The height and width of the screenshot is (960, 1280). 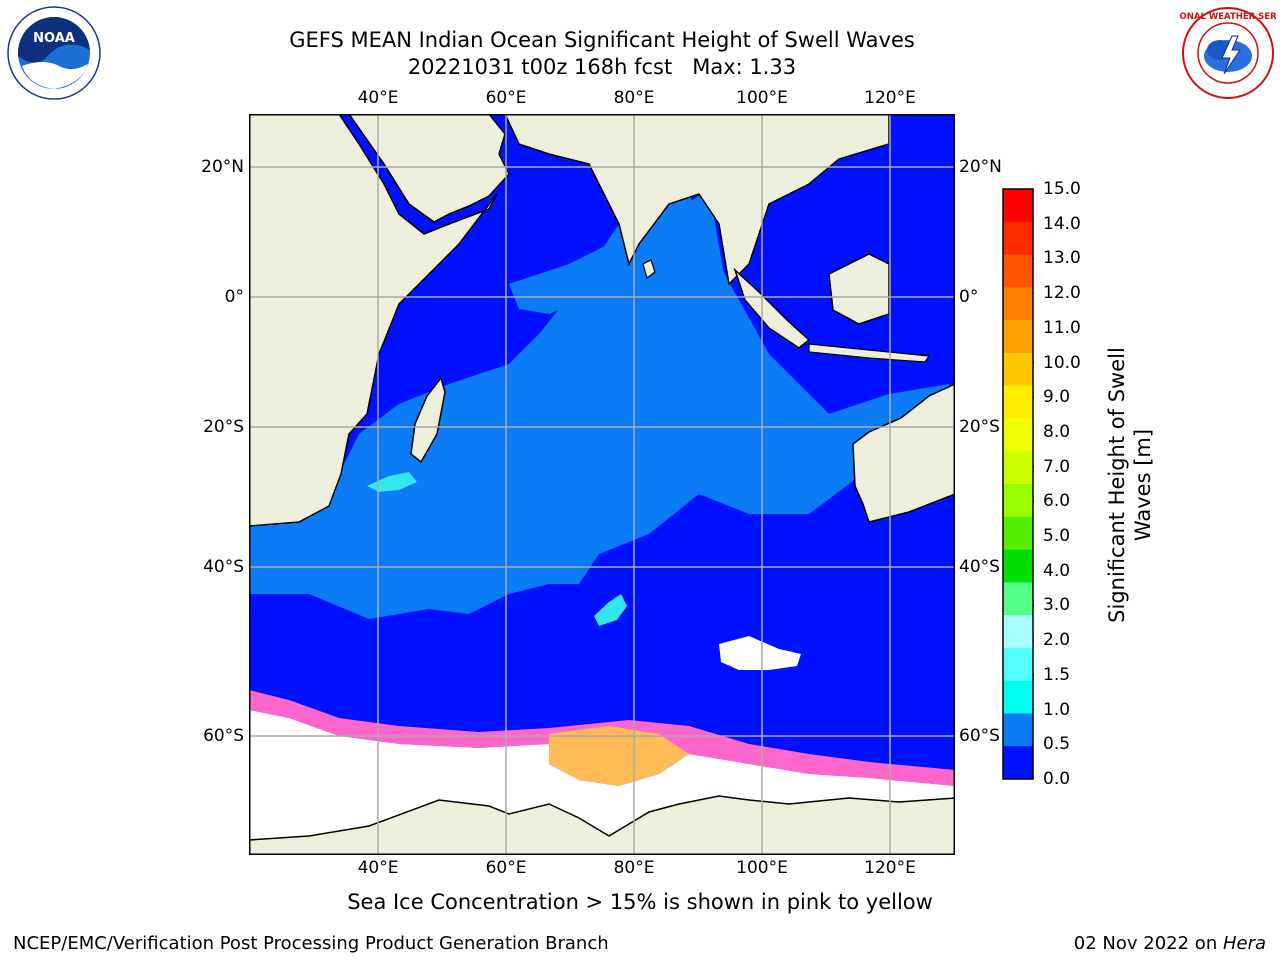 What do you see at coordinates (1062, 223) in the screenshot?
I see `colorbar-tick-label: 14.0` at bounding box center [1062, 223].